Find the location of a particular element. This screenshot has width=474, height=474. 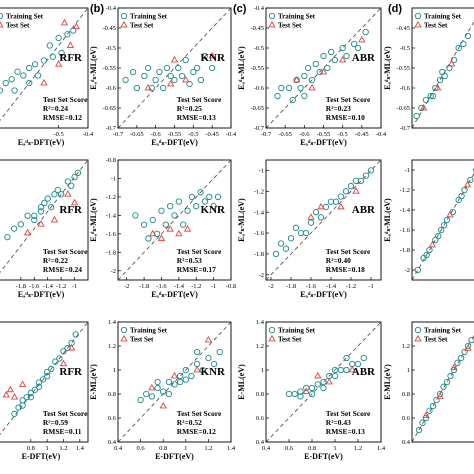

x-tick-label: 1 is located at coordinates (185, 448).